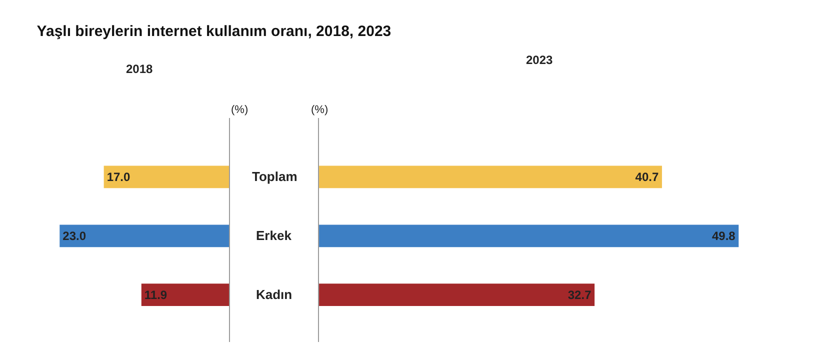 The height and width of the screenshot is (364, 818). What do you see at coordinates (580, 295) in the screenshot?
I see `data-label: 32.7` at bounding box center [580, 295].